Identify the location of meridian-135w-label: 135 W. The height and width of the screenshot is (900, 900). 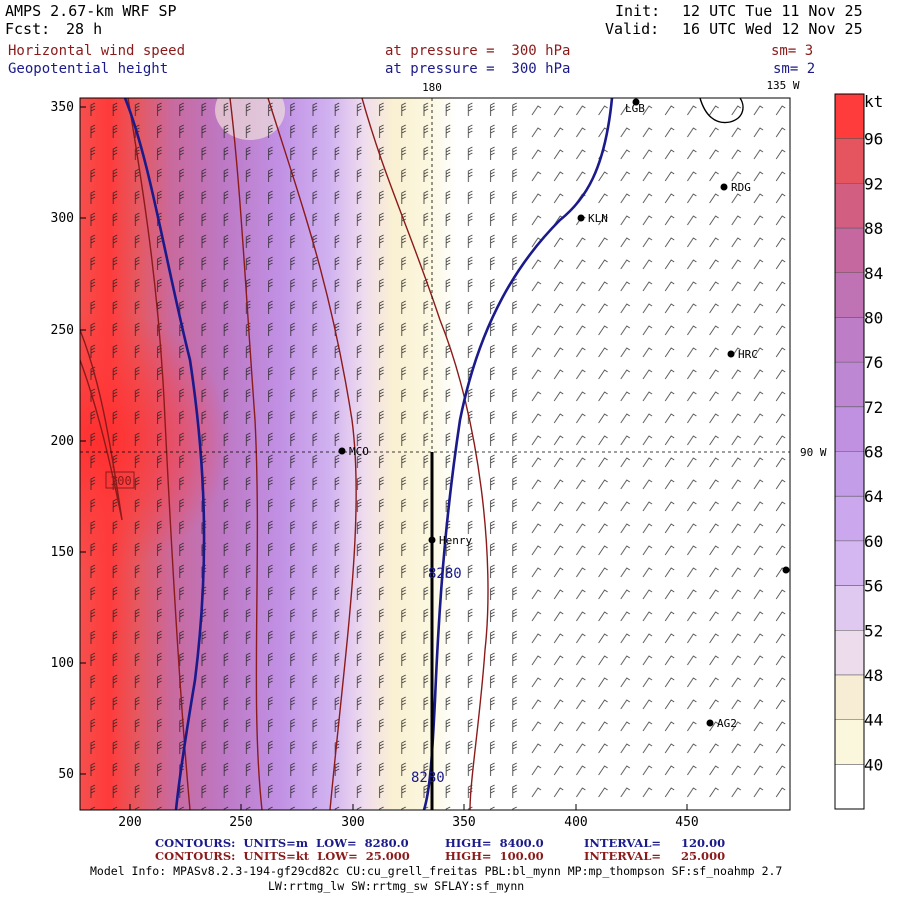
(782, 85).